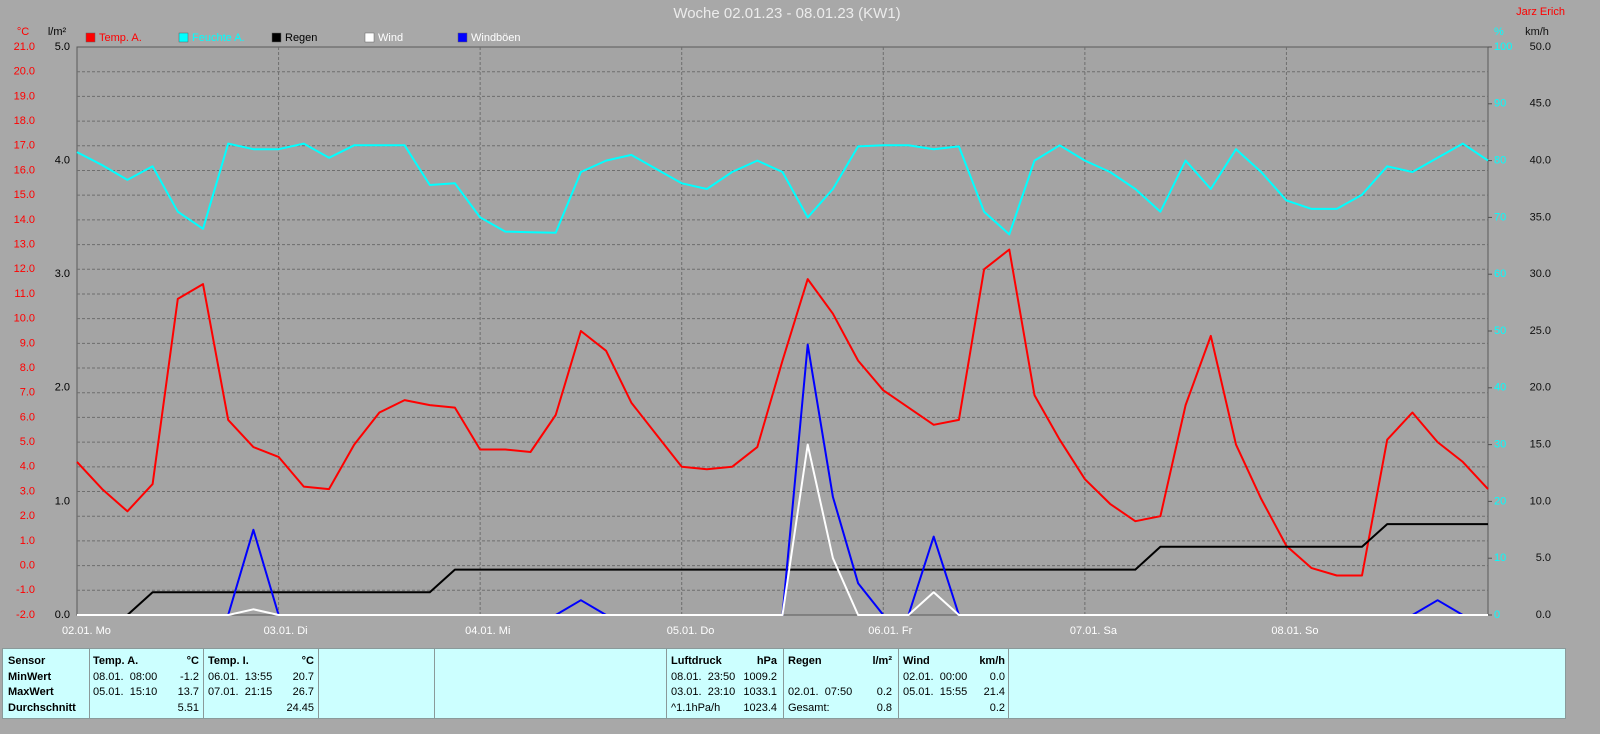  What do you see at coordinates (86, 631) in the screenshot?
I see `x-tick-label: 02.01. Mo` at bounding box center [86, 631].